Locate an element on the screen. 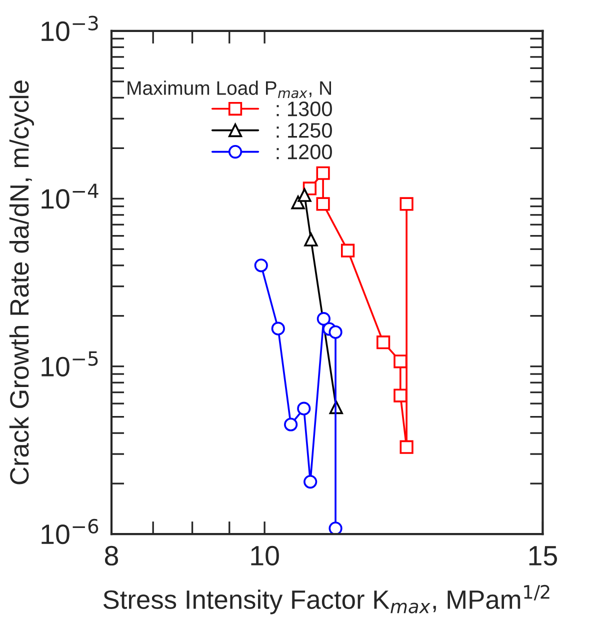 This screenshot has width=589, height=632. y-axis-title: Crack Growth Rate da/dN, m/cycle is located at coordinates (21, 282).